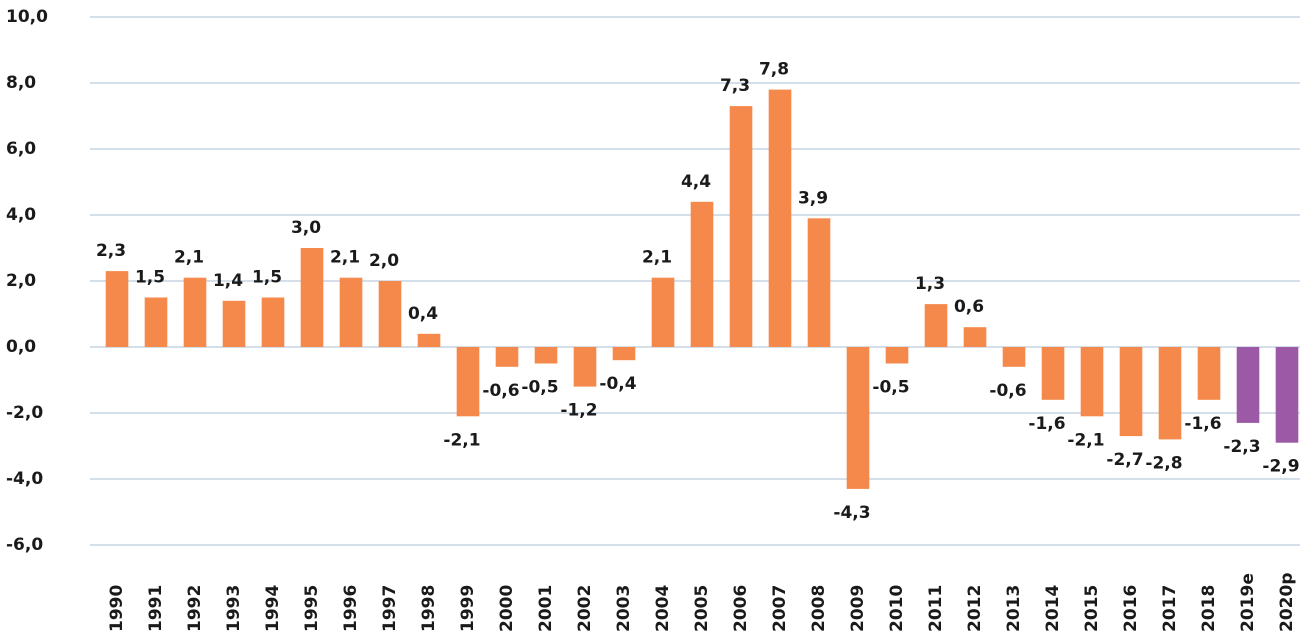 The width and height of the screenshot is (1312, 640). Describe the element at coordinates (384, 261) in the screenshot. I see `data-label: 2,0` at that location.